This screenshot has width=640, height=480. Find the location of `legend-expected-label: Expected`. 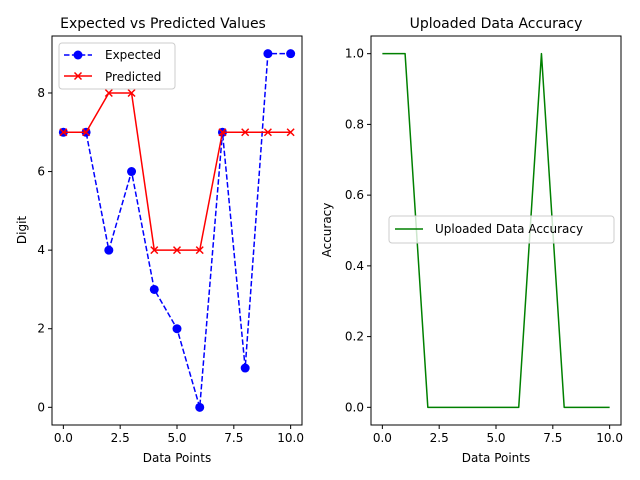

legend-expected-label: Expected is located at coordinates (133, 55).